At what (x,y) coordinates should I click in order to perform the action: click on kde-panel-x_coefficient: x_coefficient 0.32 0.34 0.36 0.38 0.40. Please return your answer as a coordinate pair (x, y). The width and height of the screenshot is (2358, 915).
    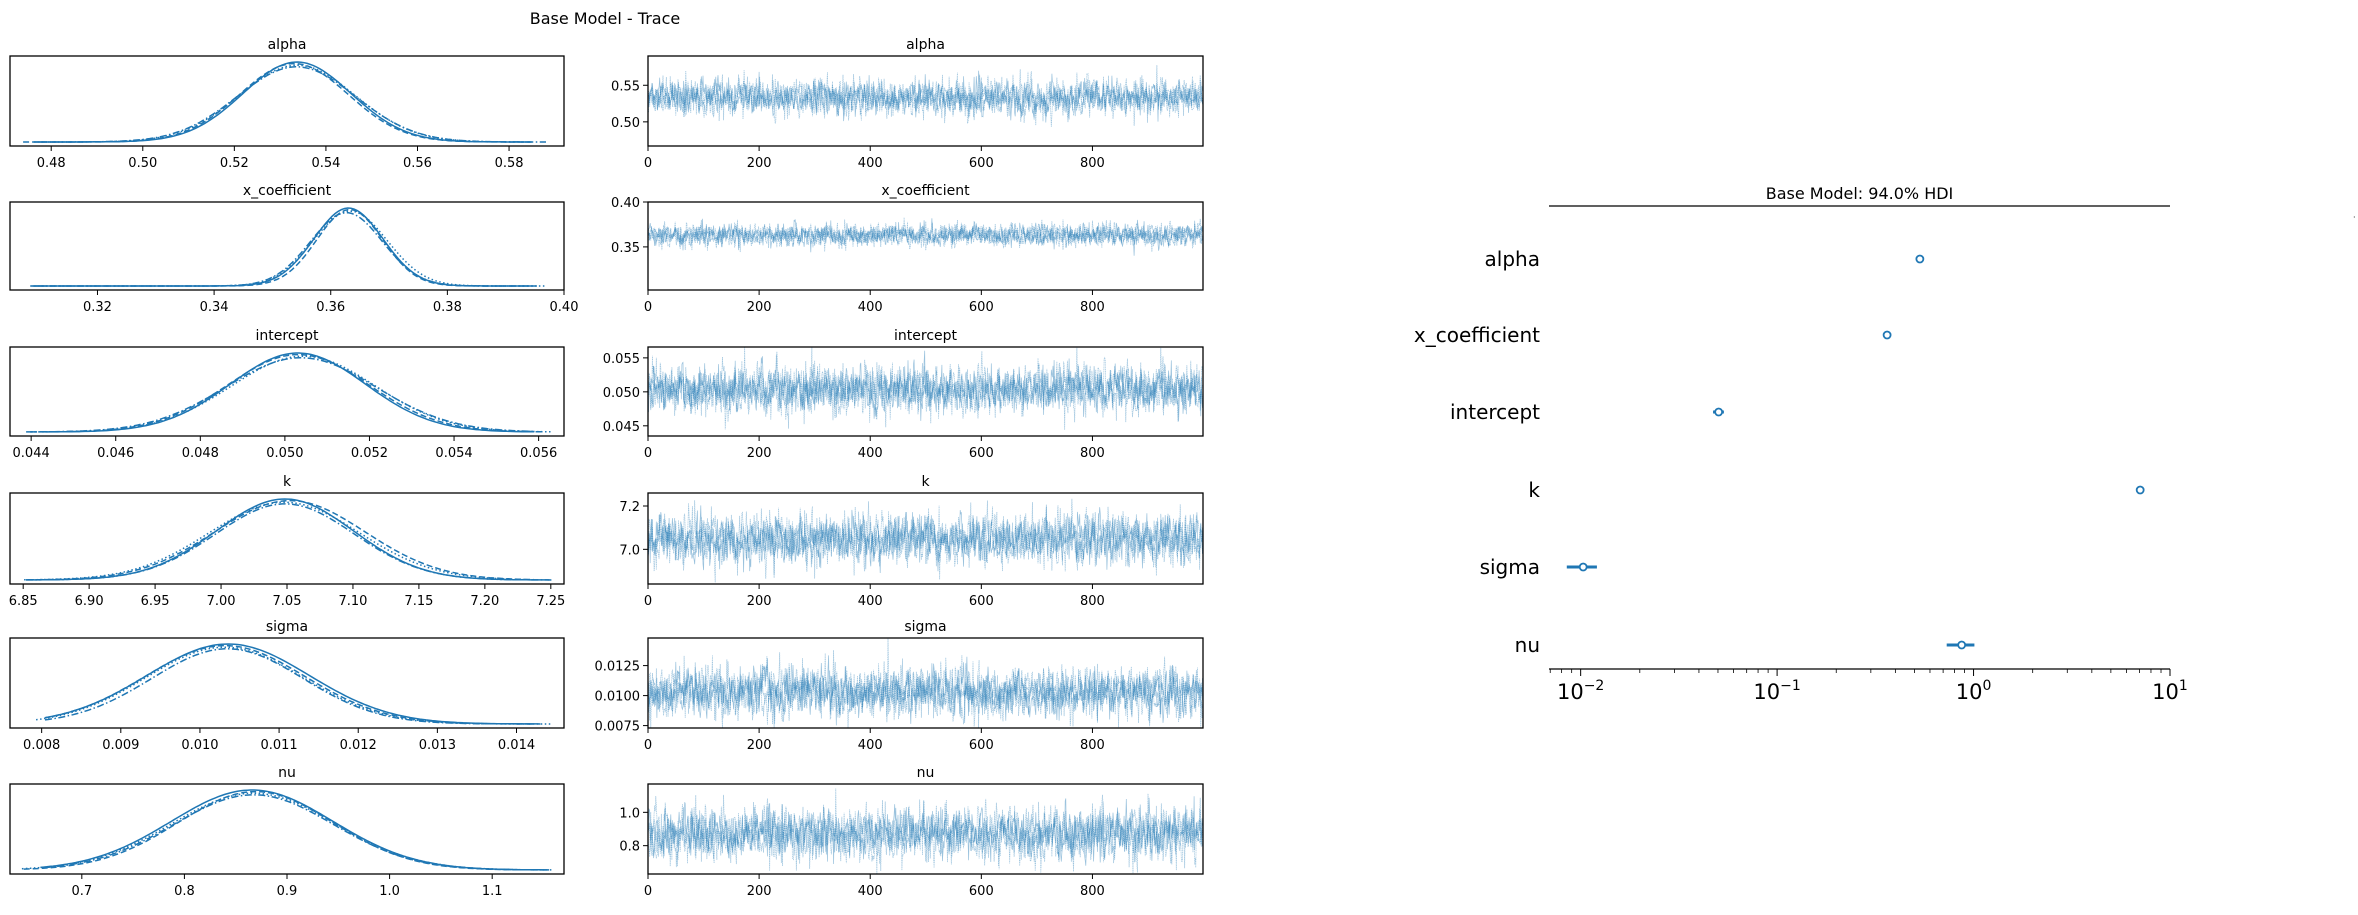
    Looking at the image, I should click on (294, 249).